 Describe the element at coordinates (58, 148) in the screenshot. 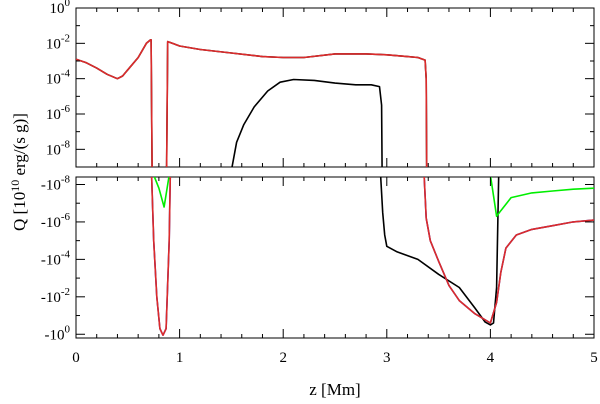

I see `top-y-tick-label: 10⁻⁸` at that location.